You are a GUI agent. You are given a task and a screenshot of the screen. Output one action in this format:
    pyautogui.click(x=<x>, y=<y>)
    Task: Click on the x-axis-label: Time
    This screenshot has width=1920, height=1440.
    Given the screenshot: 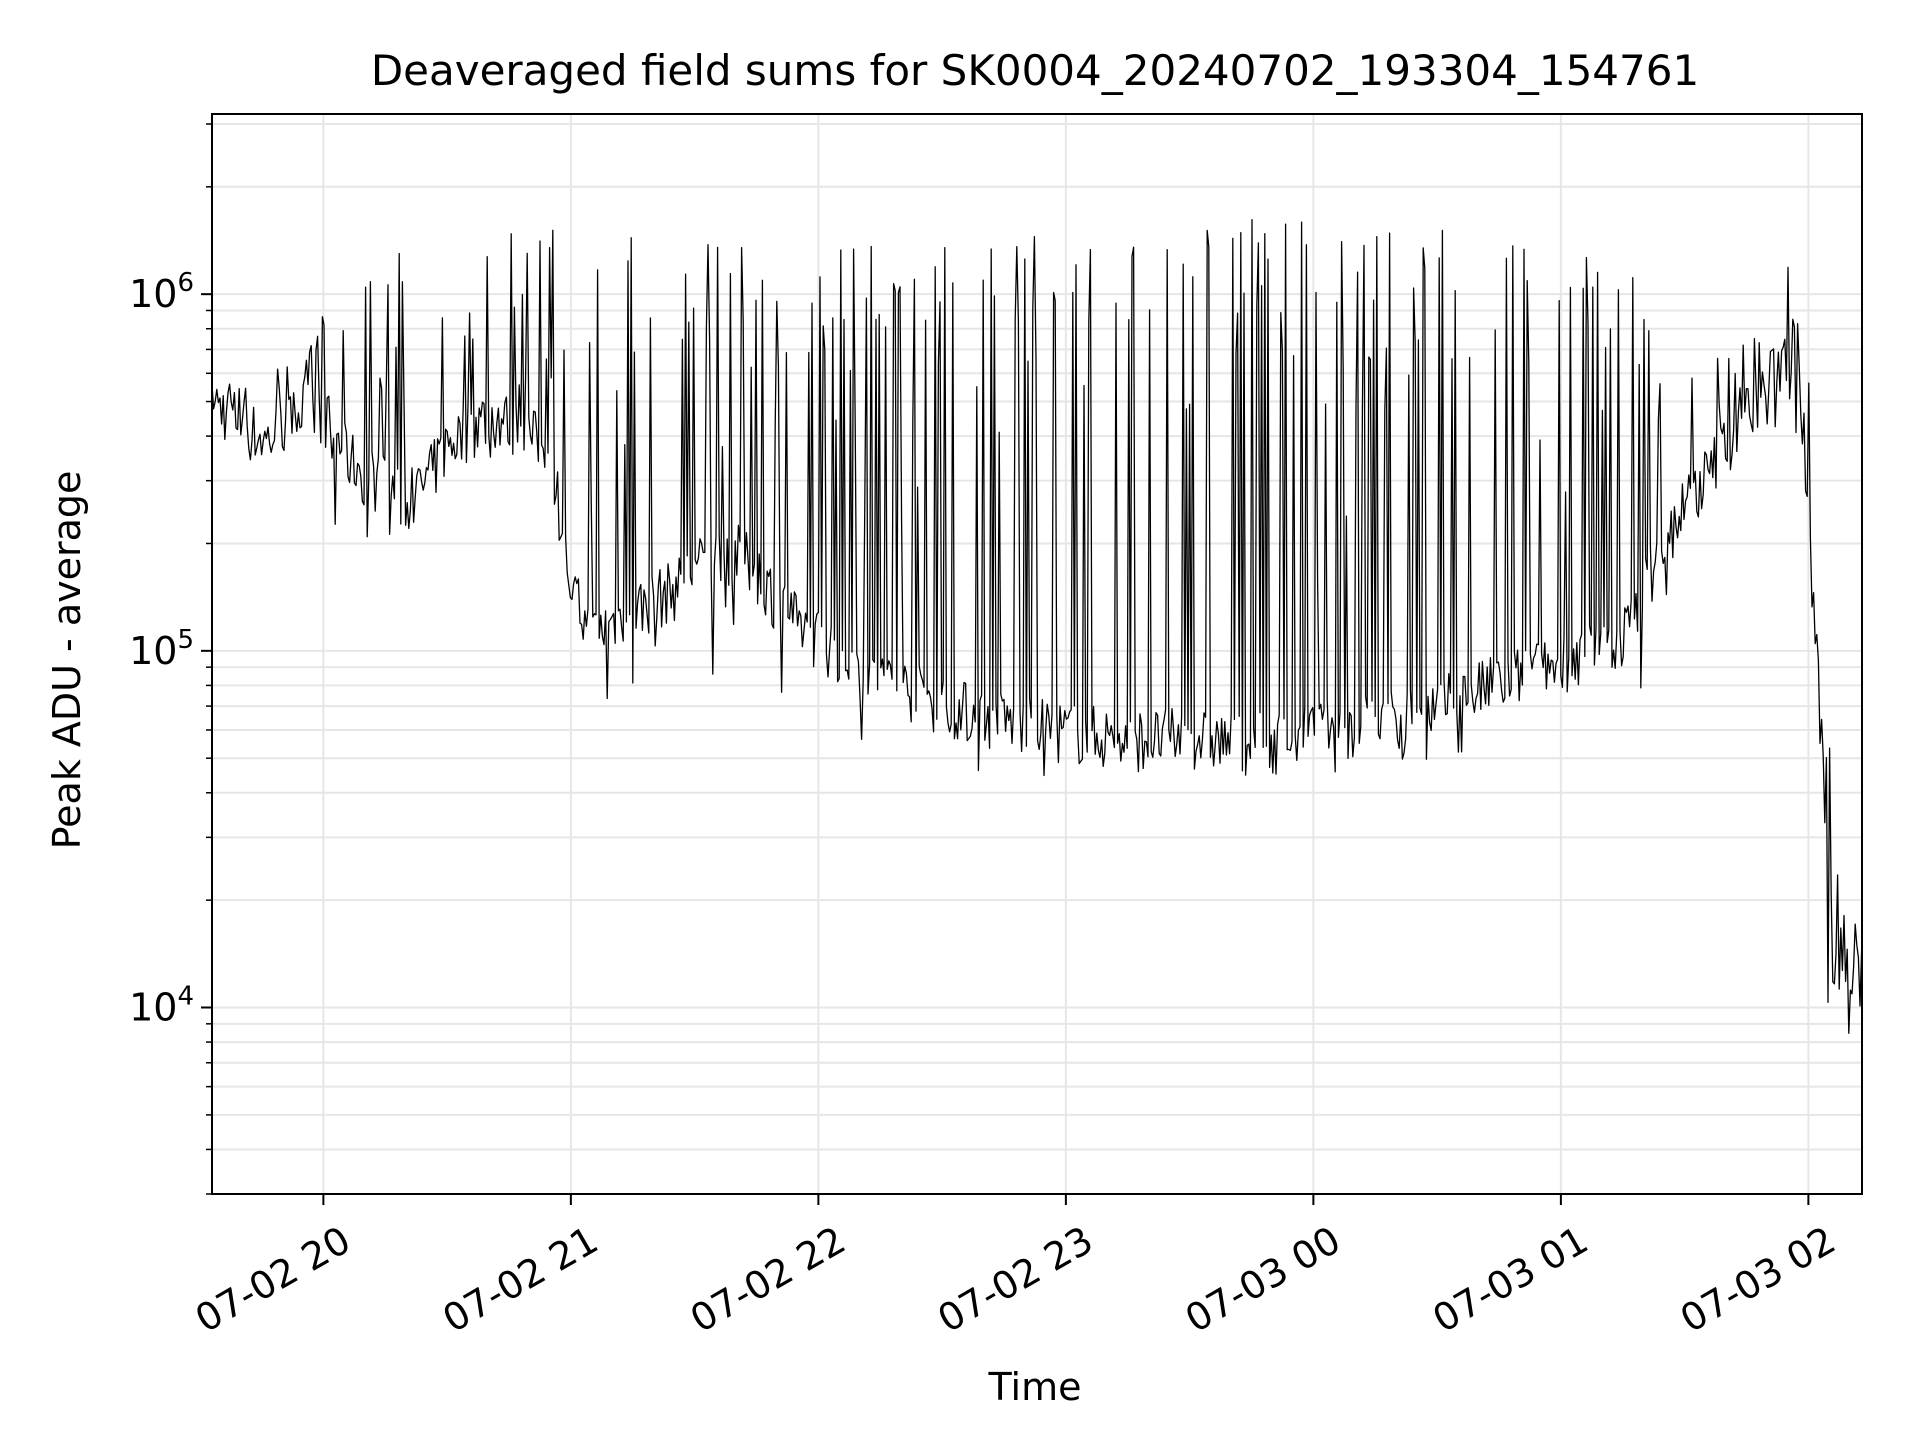 What is the action you would take?
    pyautogui.click(x=1035, y=1387)
    